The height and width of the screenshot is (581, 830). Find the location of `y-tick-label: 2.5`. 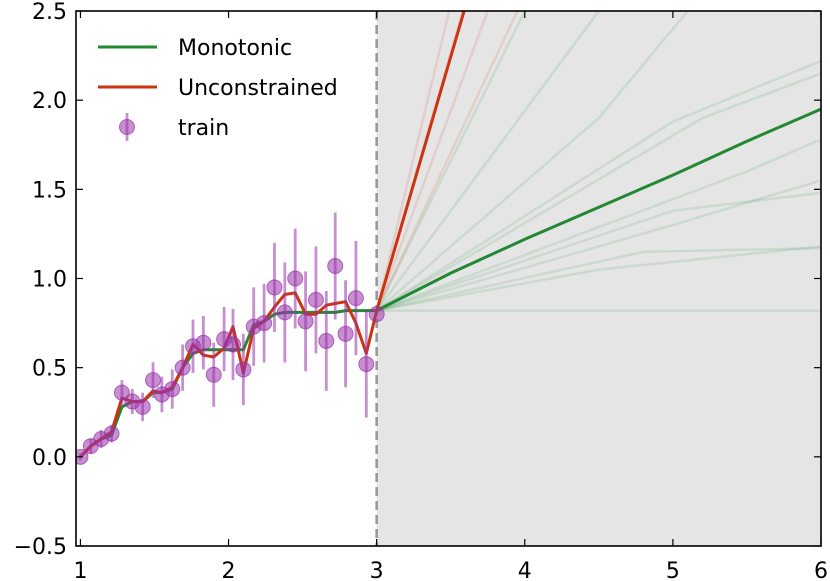

y-tick-label: 2.5 is located at coordinates (49, 12).